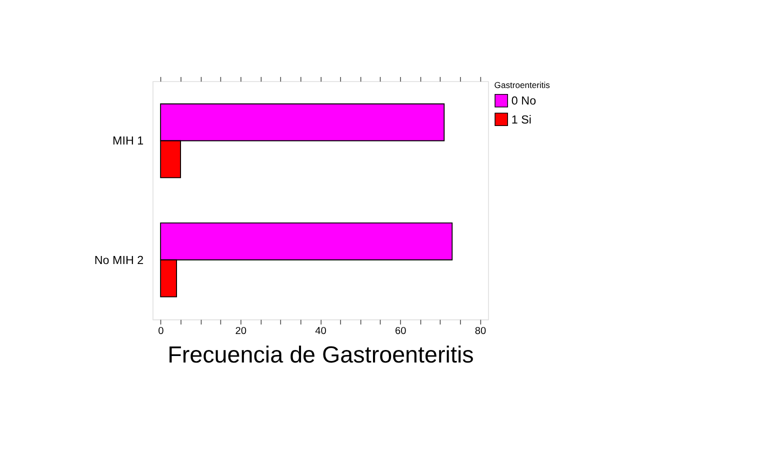  Describe the element at coordinates (400, 331) in the screenshot. I see `x-tick-label: 60` at that location.